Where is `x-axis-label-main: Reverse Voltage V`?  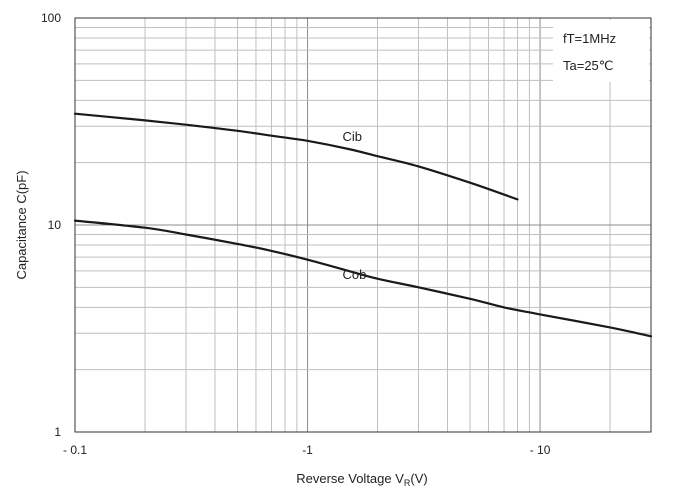
x-axis-label-main: Reverse Voltage V is located at coordinates (350, 478).